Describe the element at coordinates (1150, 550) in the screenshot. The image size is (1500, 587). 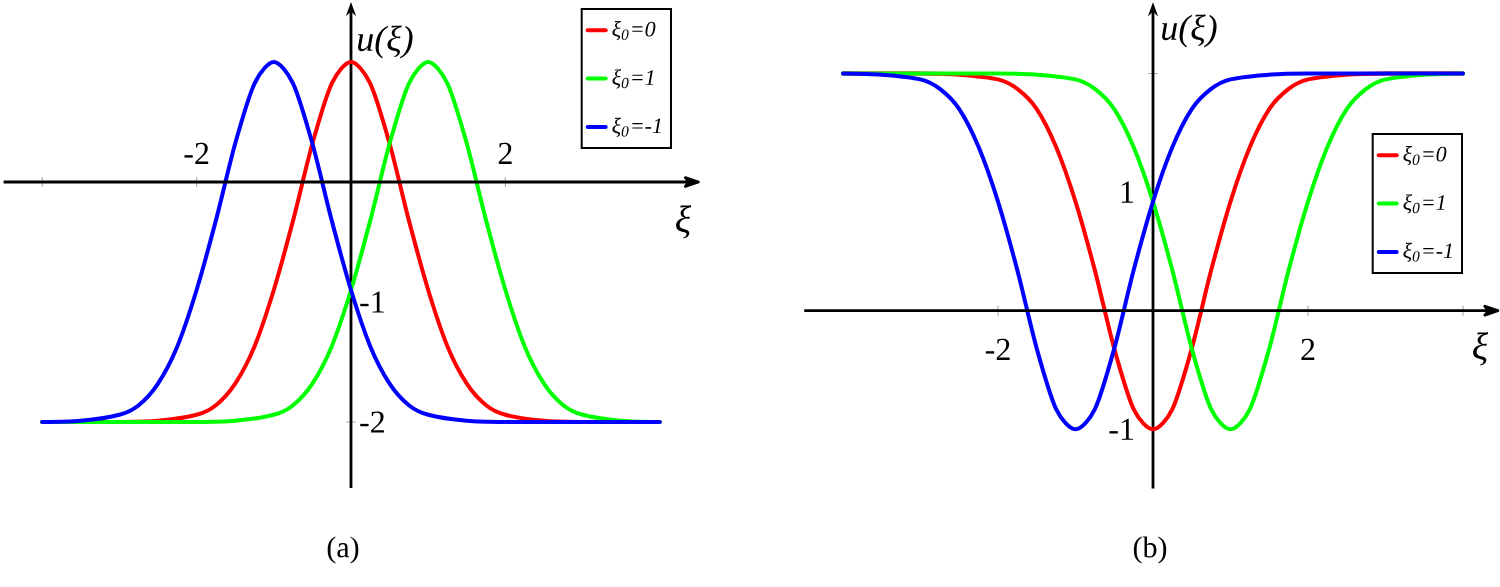
I see `text: (b)` at that location.